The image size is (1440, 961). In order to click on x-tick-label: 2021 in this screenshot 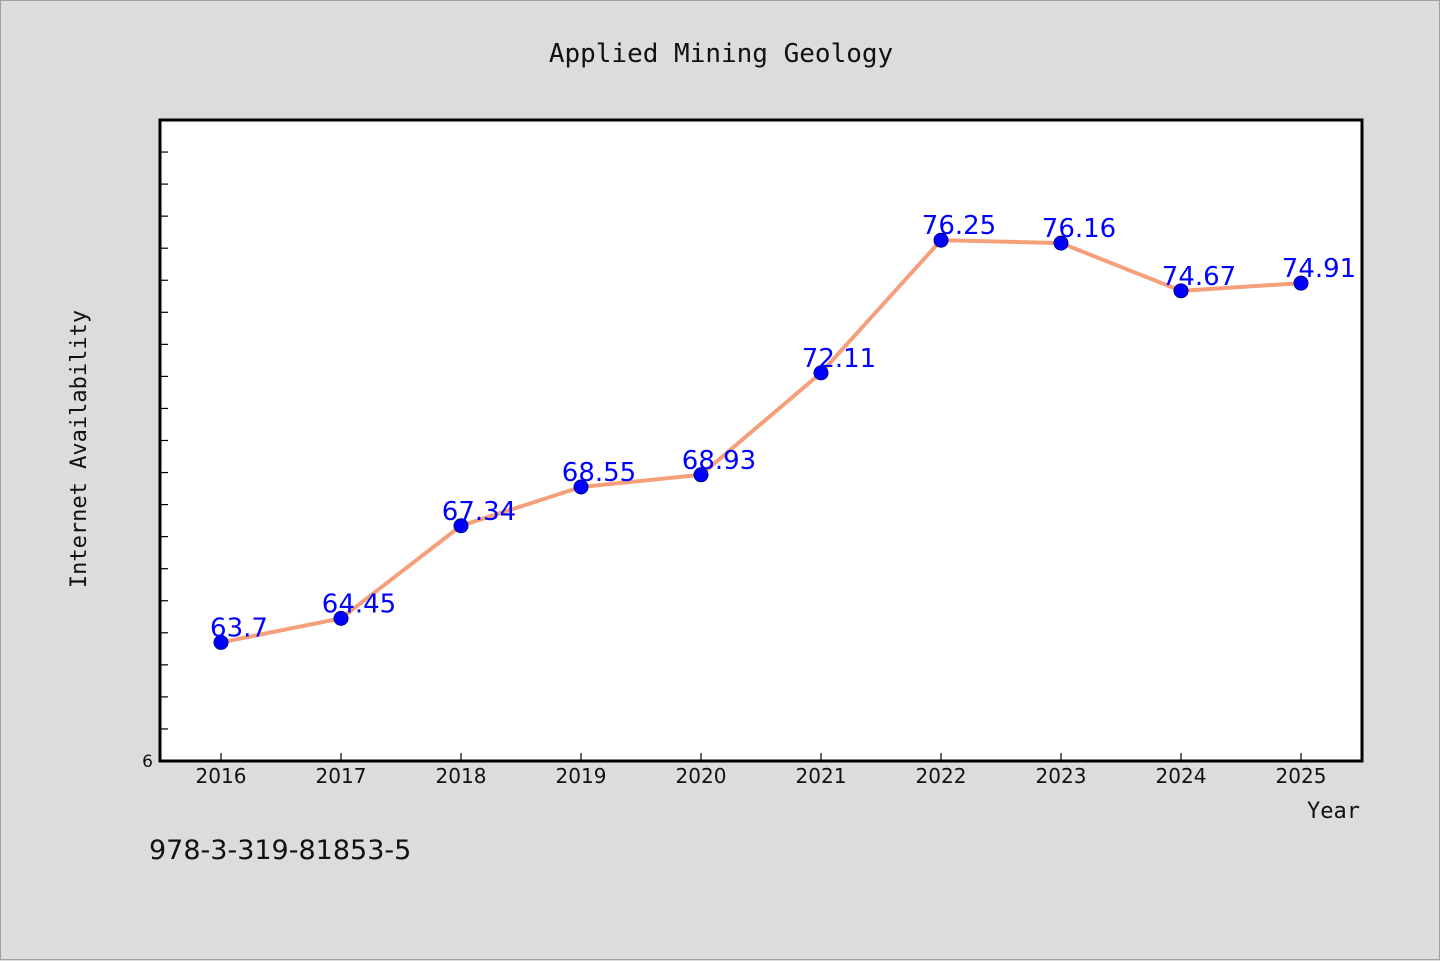, I will do `click(821, 776)`.